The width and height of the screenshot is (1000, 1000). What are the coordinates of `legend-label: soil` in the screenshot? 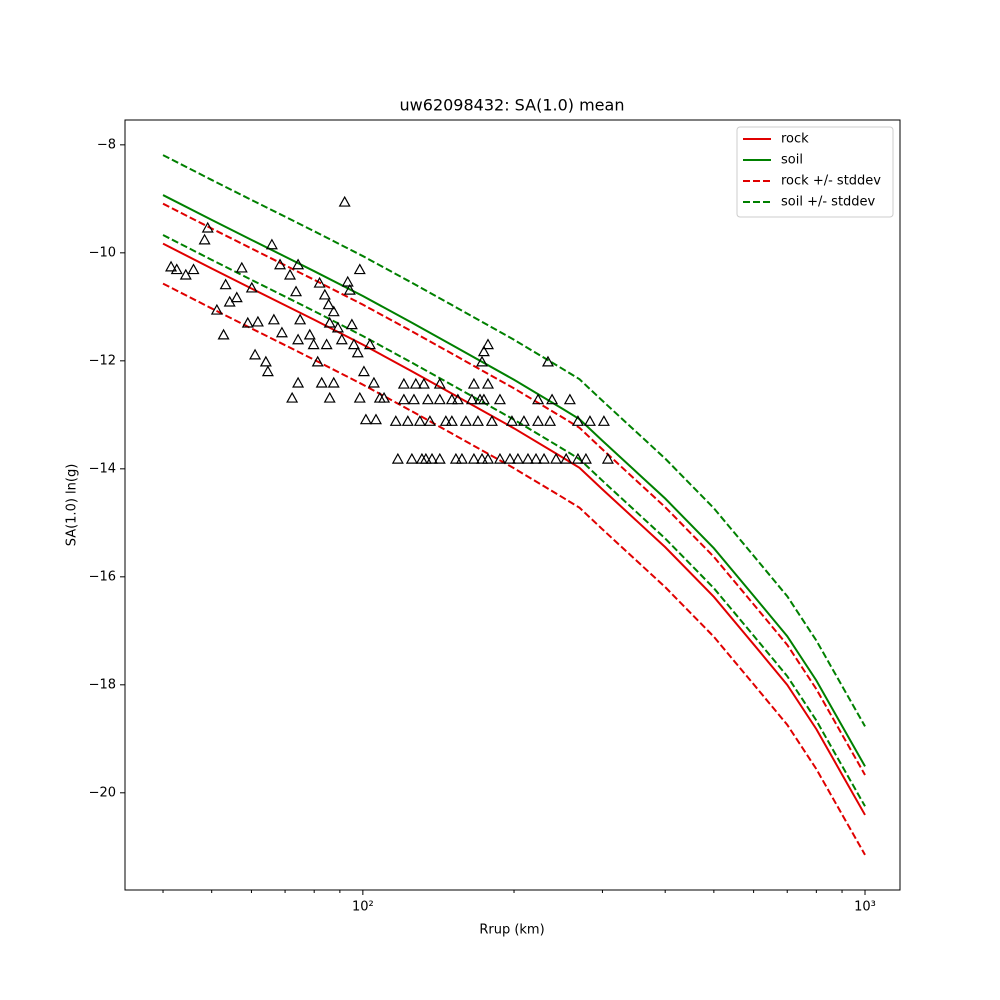 It's located at (792, 160).